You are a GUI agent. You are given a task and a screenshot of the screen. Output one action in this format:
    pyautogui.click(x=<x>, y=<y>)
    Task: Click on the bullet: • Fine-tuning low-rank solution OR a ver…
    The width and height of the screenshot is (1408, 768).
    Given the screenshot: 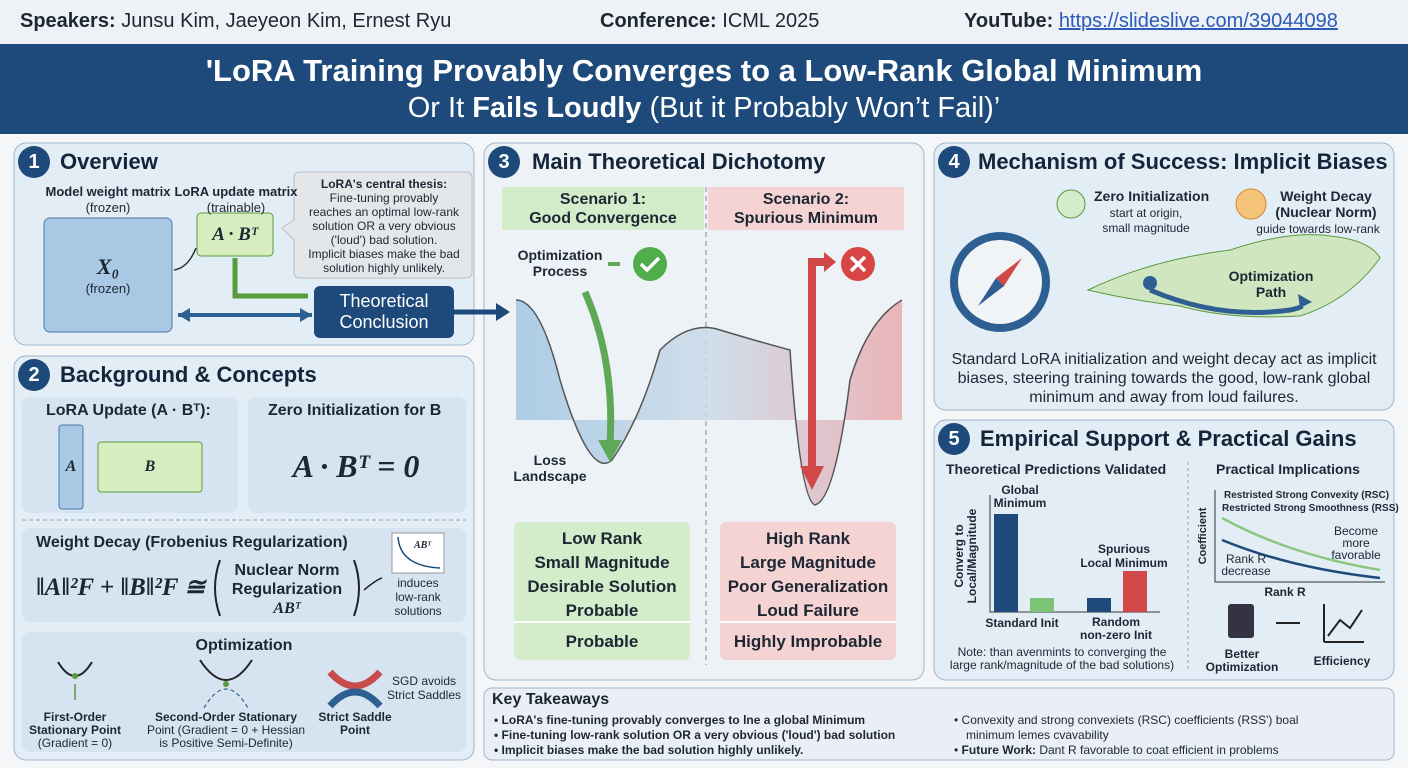 What is the action you would take?
    pyautogui.click(x=695, y=735)
    